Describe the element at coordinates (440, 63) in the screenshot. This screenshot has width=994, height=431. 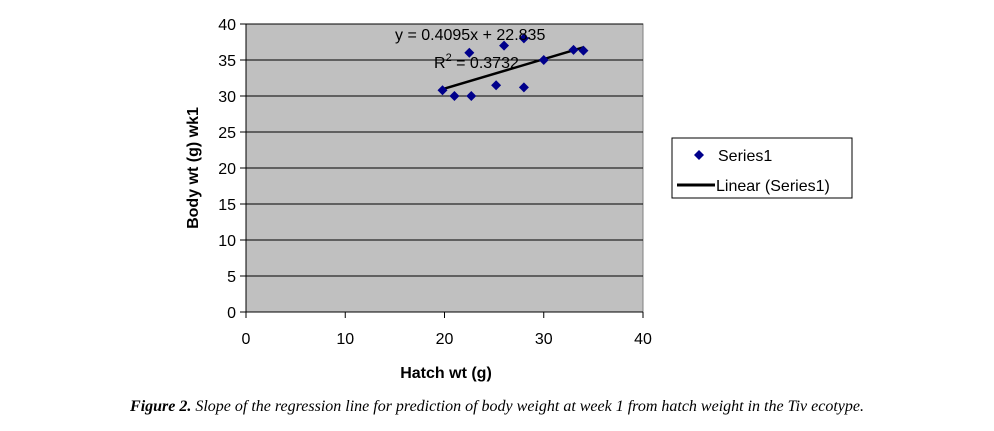
I see `r-squared-r: R` at that location.